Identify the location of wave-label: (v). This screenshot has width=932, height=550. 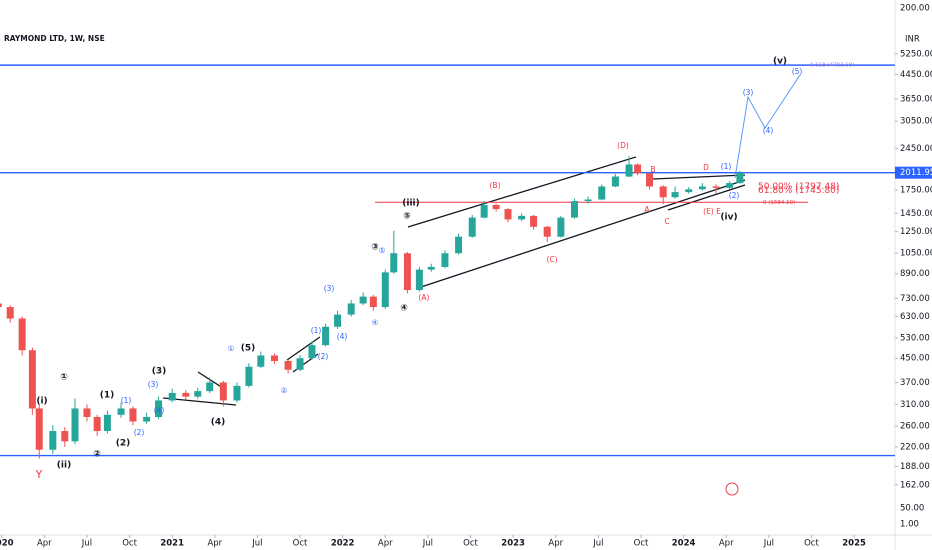
(780, 62).